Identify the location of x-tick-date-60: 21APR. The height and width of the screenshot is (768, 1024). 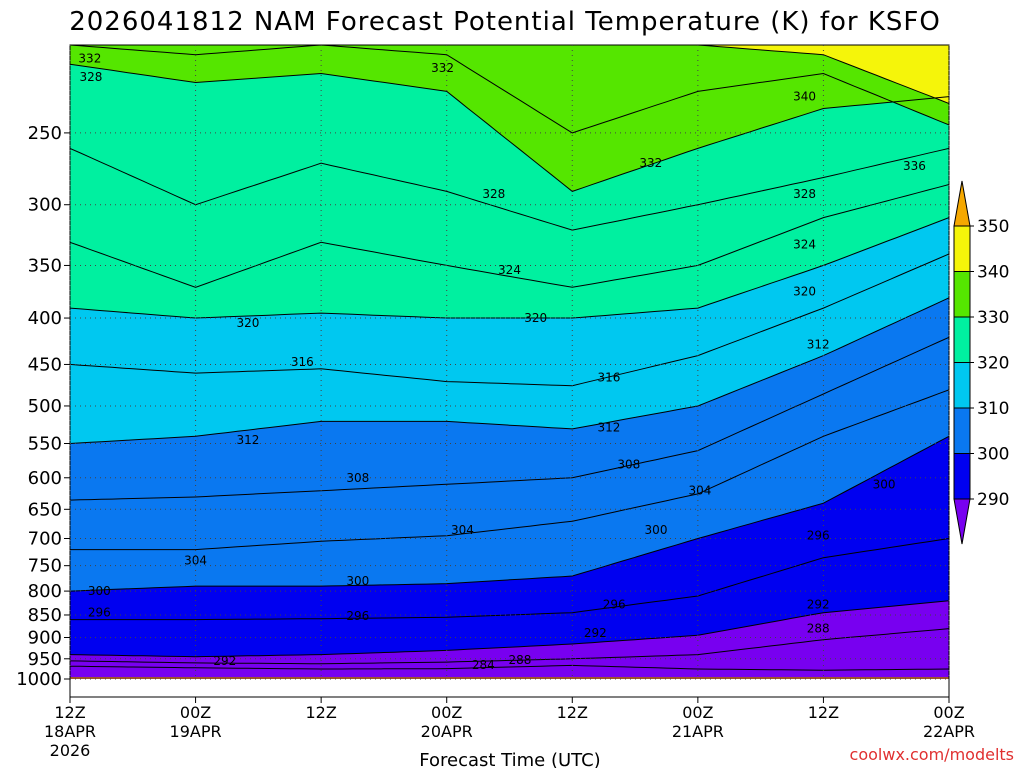
(698, 731).